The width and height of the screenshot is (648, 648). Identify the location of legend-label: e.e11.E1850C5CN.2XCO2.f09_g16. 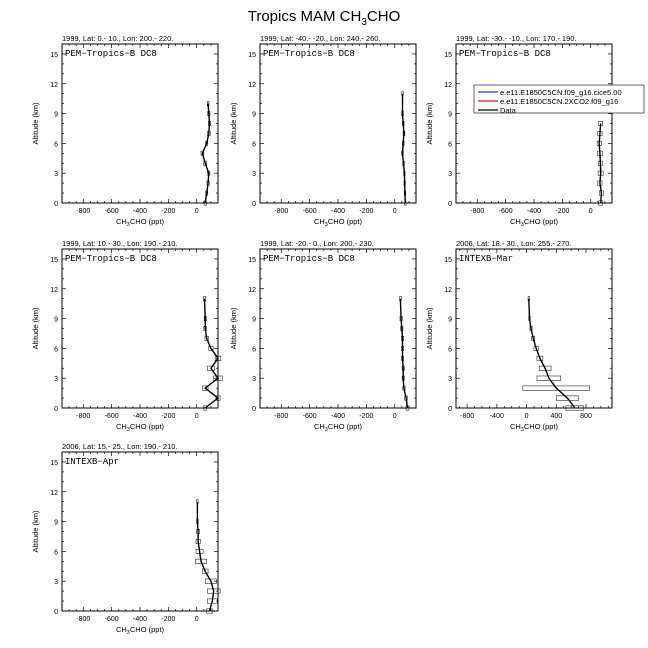
(559, 101).